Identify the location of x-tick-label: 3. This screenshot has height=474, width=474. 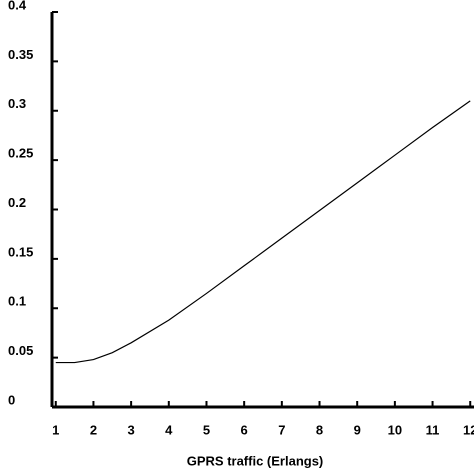
(131, 429).